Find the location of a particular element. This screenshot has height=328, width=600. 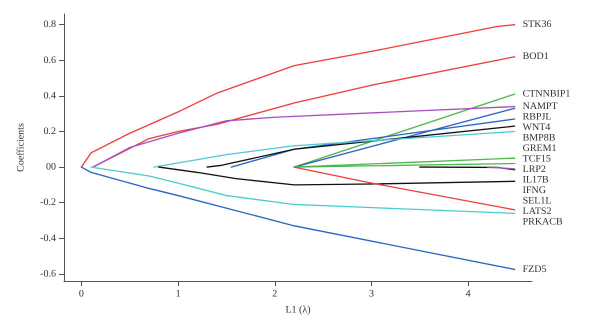

y-tick-label: 00 is located at coordinates (51, 167).